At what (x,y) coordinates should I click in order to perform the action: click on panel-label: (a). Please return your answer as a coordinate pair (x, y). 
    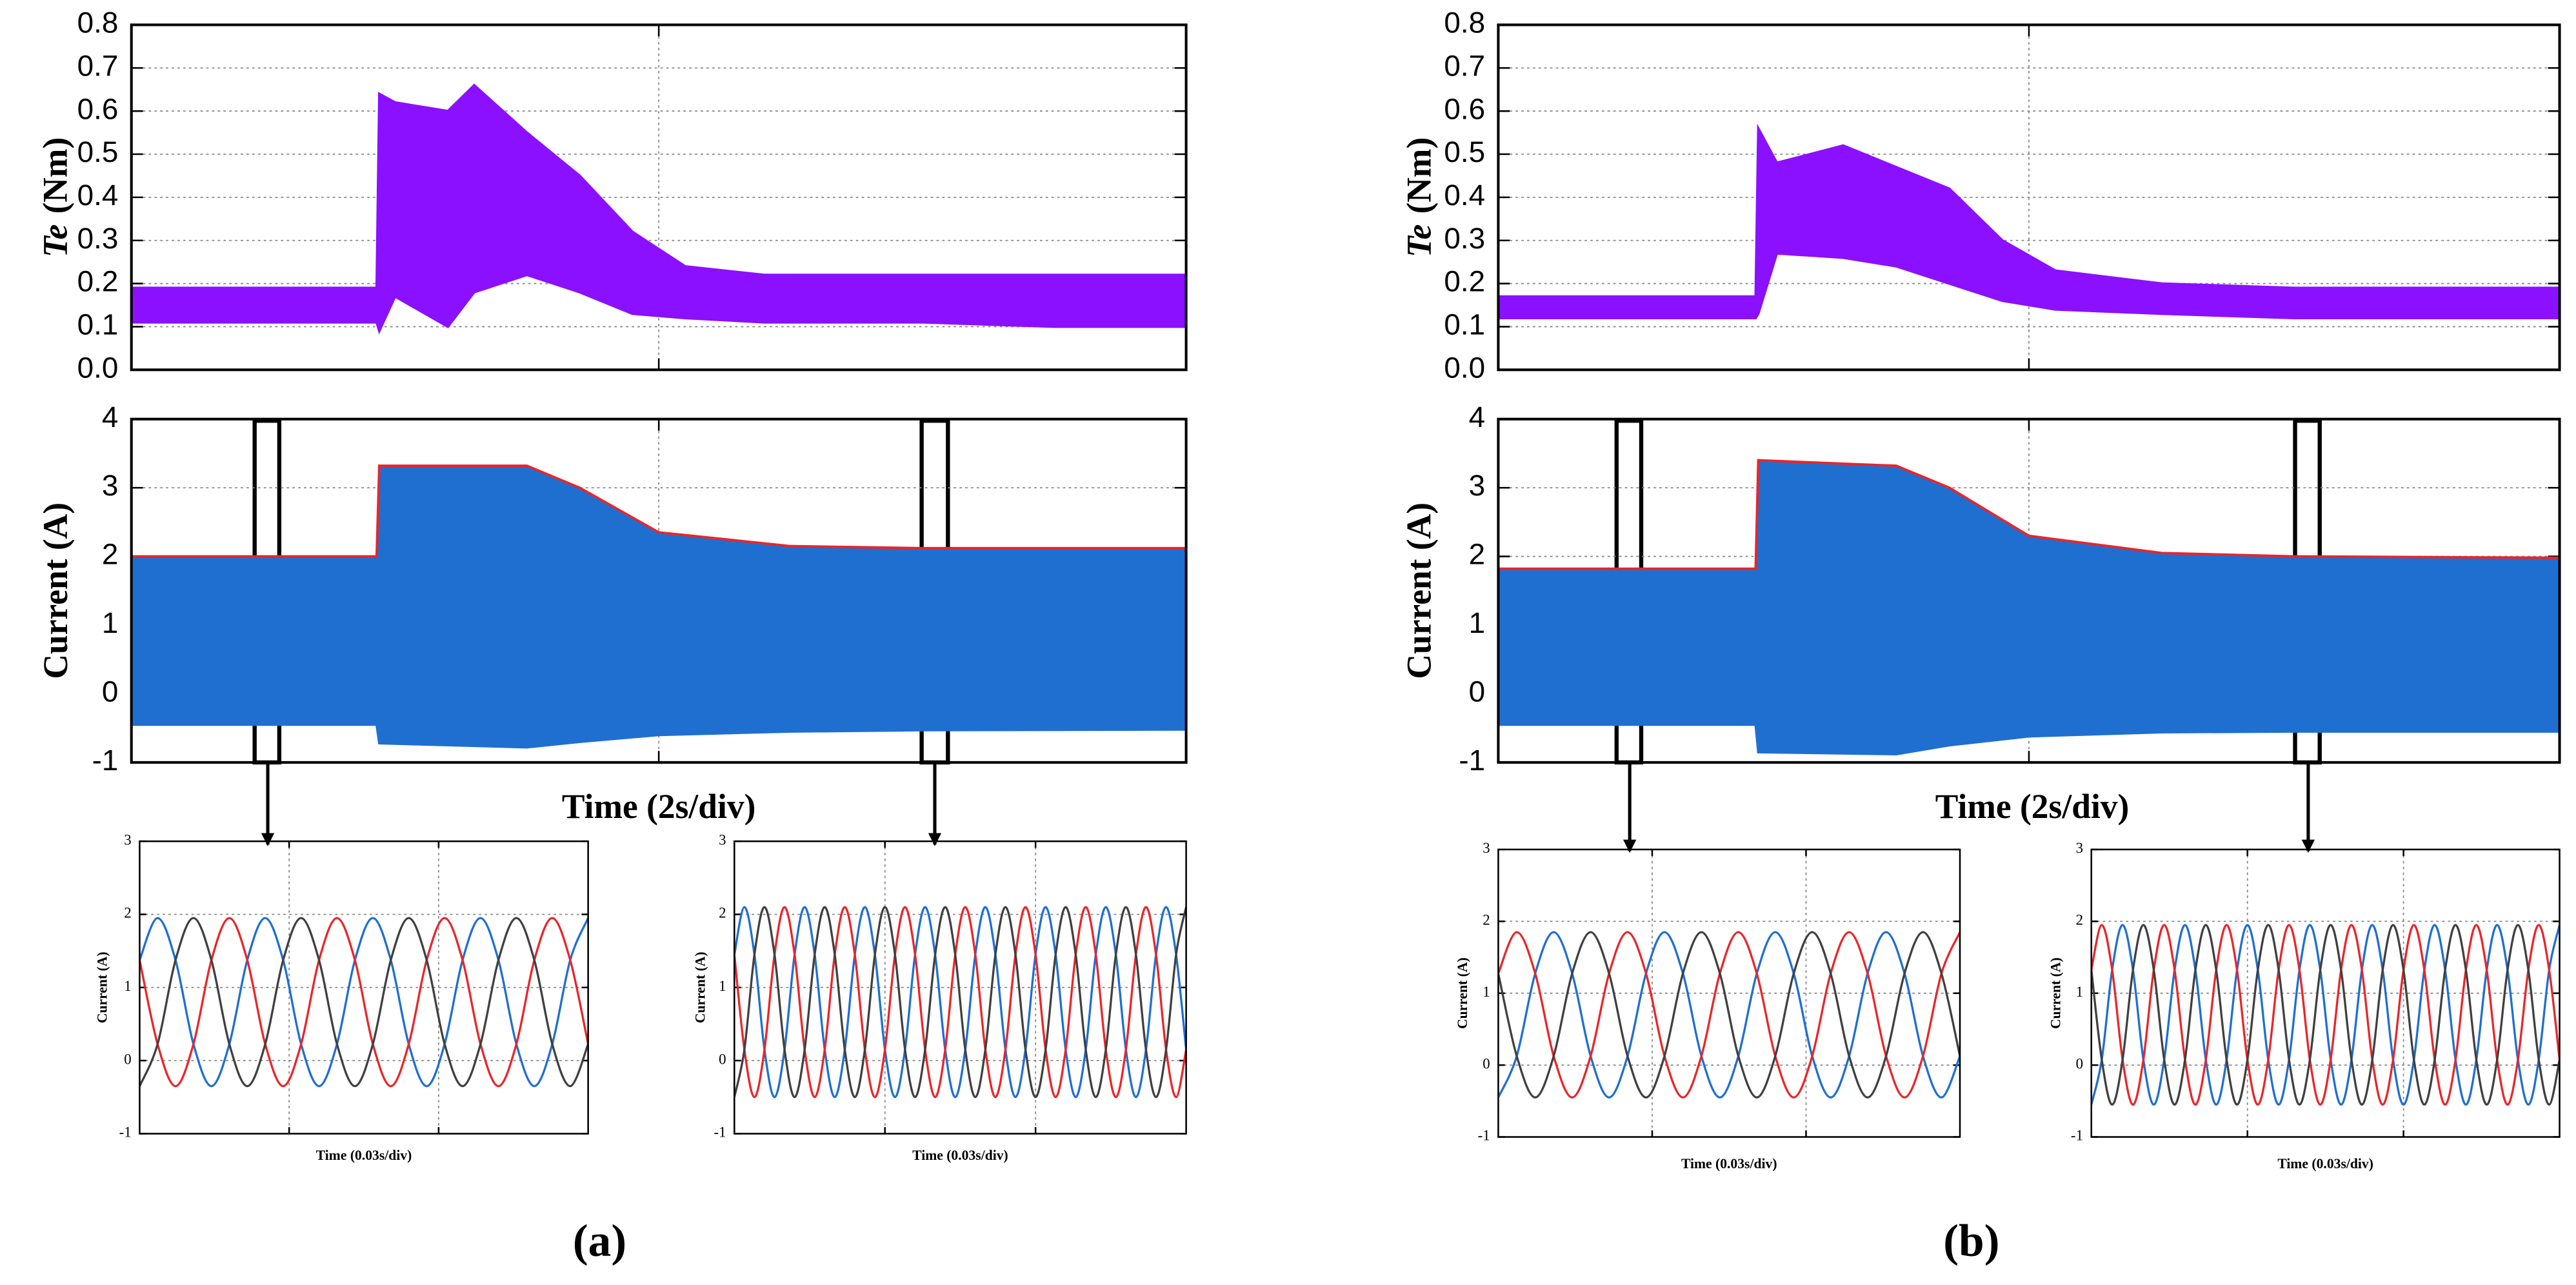
    Looking at the image, I should click on (599, 1240).